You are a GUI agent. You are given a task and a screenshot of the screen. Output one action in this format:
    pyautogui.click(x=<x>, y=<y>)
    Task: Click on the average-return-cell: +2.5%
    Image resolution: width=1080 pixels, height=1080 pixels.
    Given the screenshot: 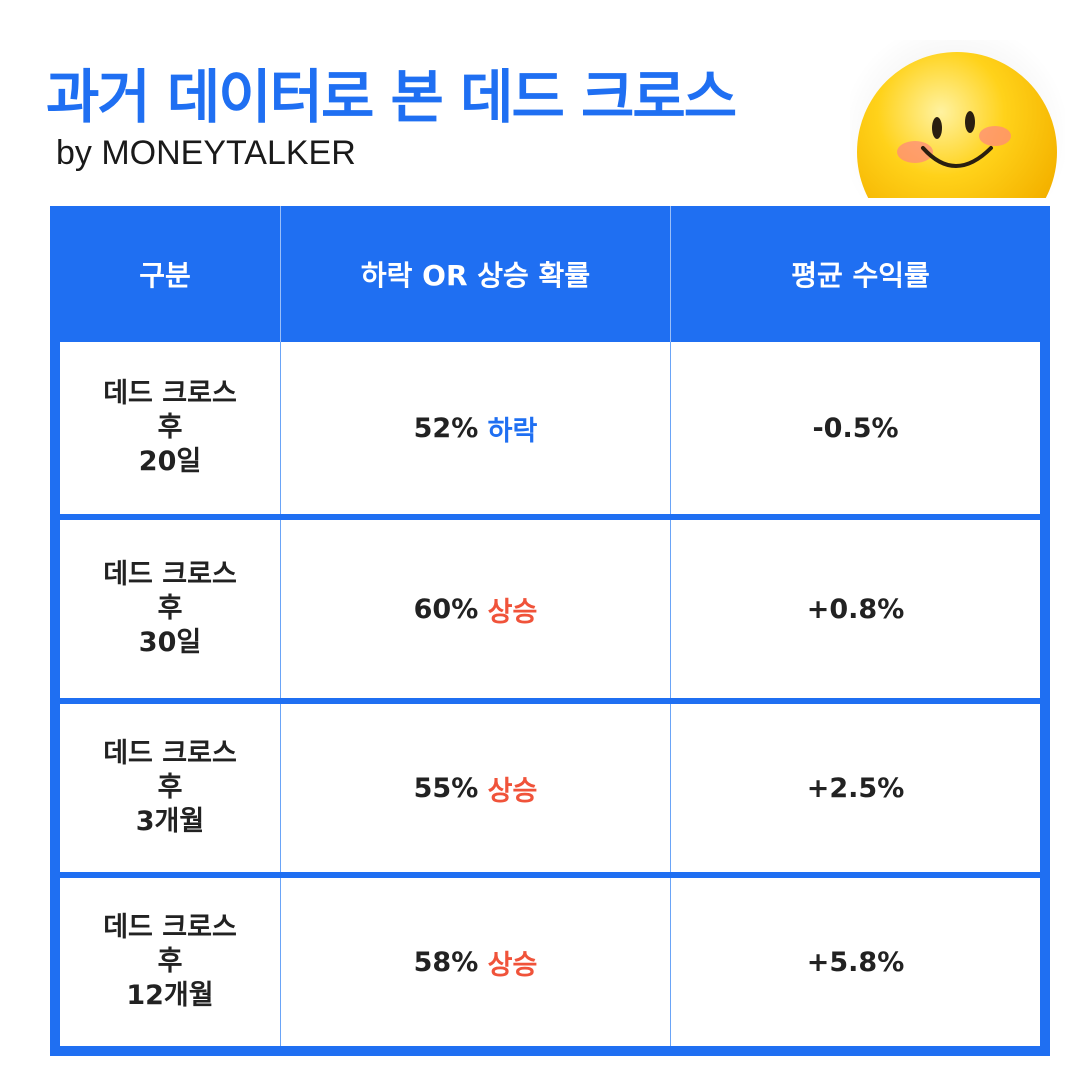 What is the action you would take?
    pyautogui.click(x=855, y=788)
    